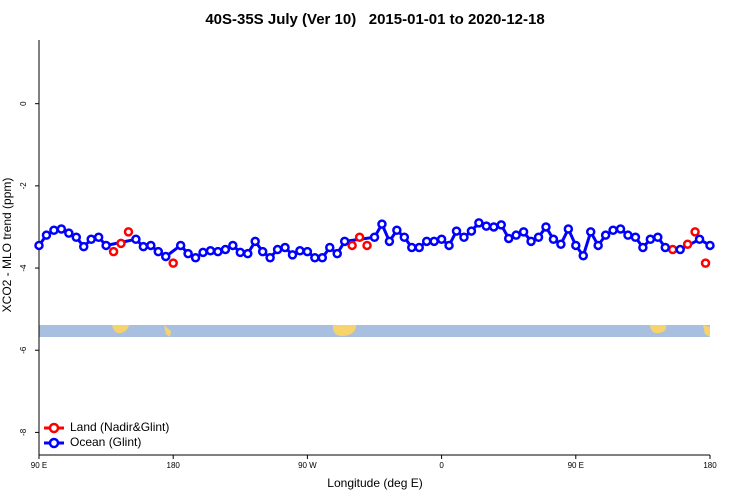 This screenshot has width=750, height=500. I want to click on y-tick-label: -8, so click(23, 432).